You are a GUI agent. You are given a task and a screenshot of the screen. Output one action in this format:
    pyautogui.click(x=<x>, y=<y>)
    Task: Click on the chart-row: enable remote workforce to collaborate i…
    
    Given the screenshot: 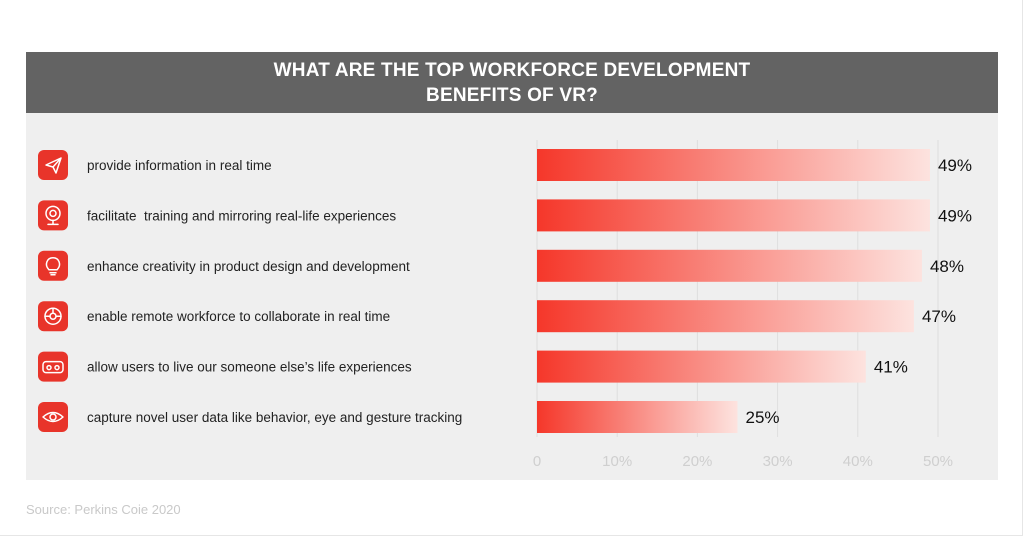 What is the action you would take?
    pyautogui.click(x=497, y=316)
    